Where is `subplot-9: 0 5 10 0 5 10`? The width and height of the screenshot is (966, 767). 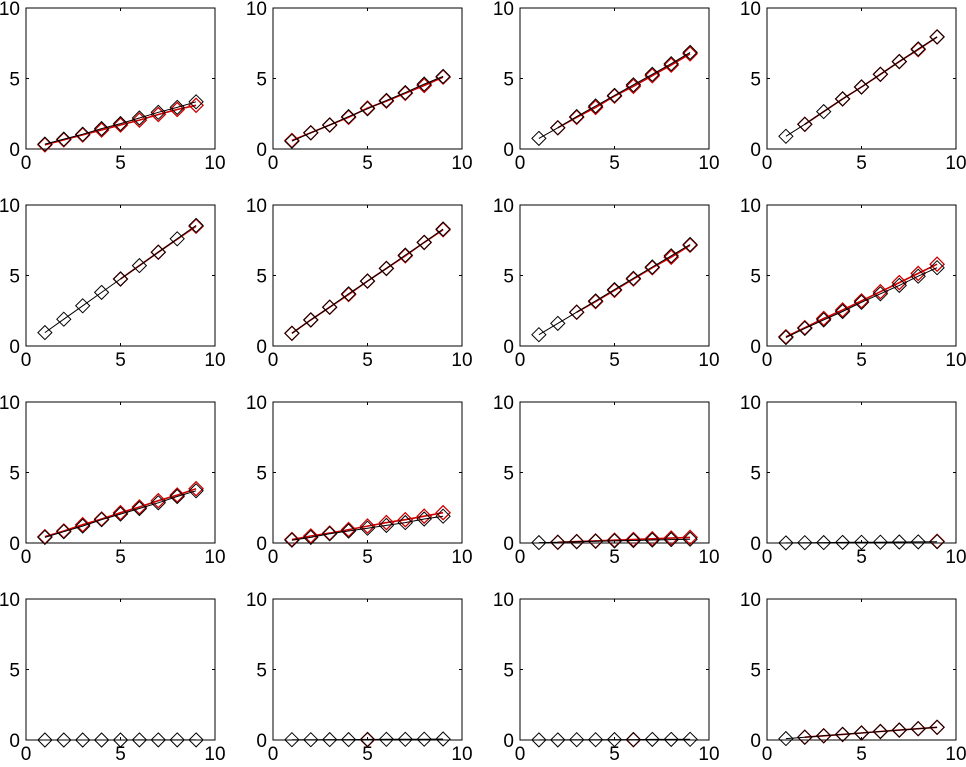
subplot-9: 0 5 10 0 5 10 is located at coordinates (113, 480).